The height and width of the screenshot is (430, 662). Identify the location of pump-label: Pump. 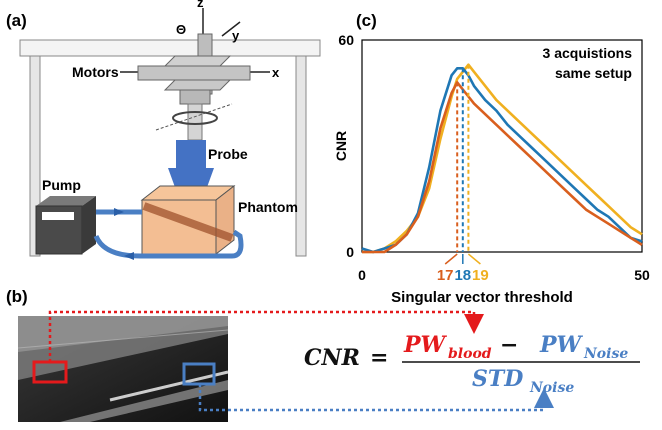
(61, 185).